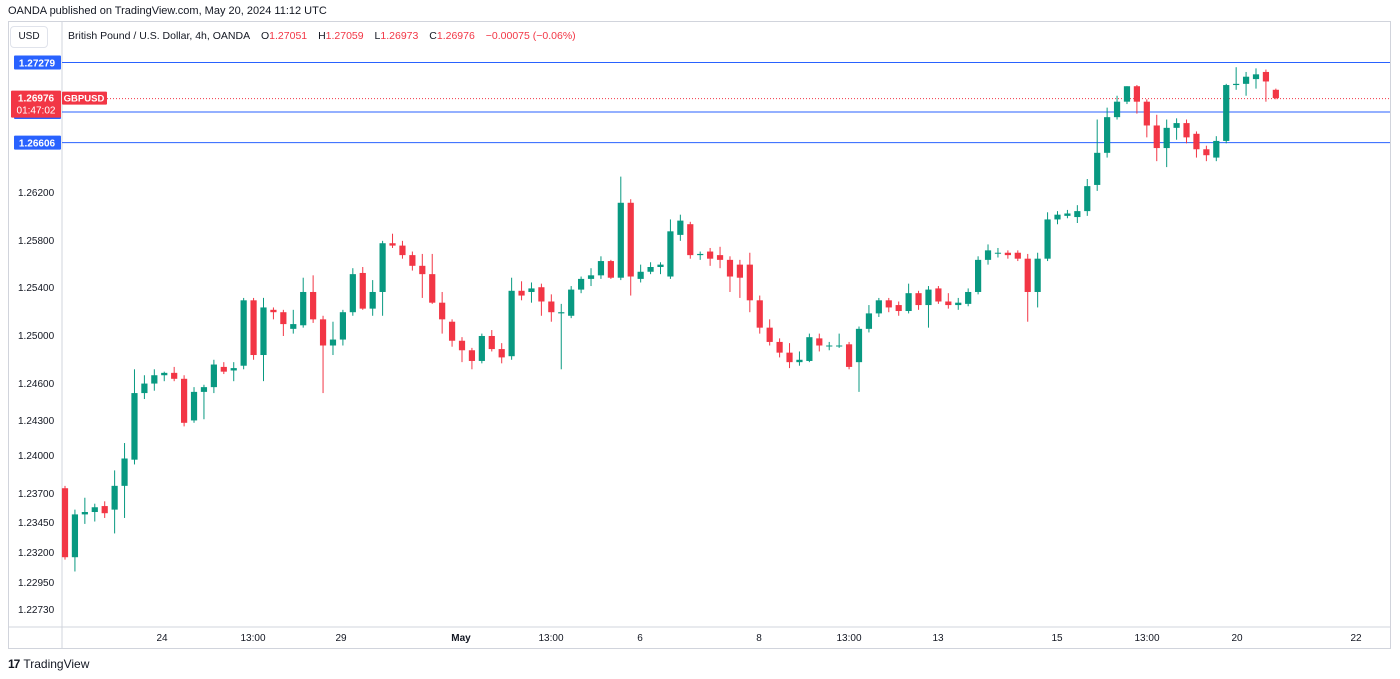 The image size is (1400, 679). I want to click on bar-countdown-label: 01:47:02, so click(36, 111).